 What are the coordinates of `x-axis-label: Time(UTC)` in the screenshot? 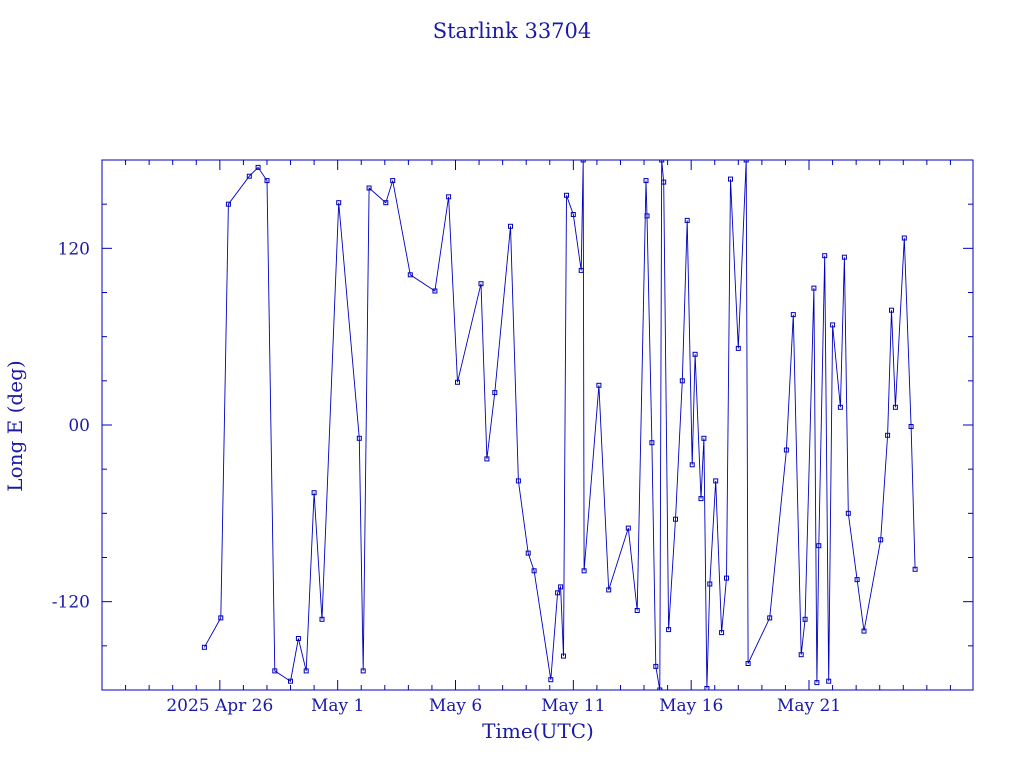 It's located at (538, 731).